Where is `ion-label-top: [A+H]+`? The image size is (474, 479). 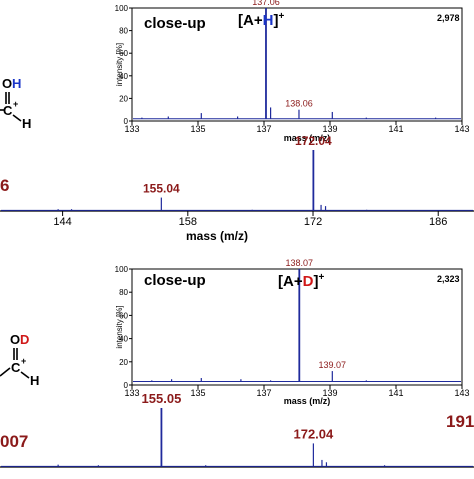 ion-label-top: [A+H]+ is located at coordinates (261, 20).